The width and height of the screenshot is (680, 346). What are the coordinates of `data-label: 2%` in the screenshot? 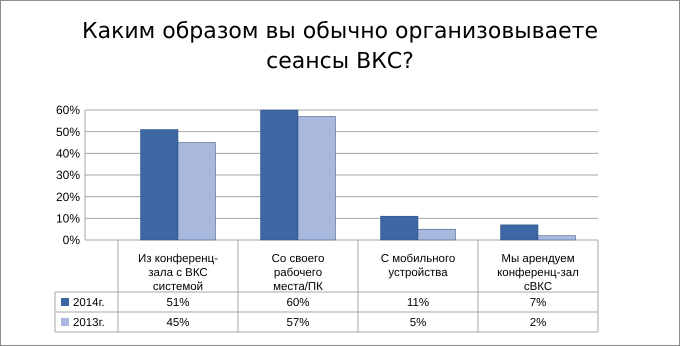 It's located at (538, 323).